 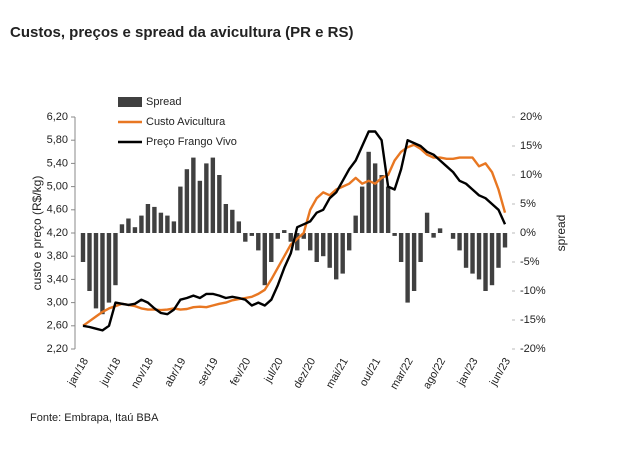 What do you see at coordinates (191, 142) in the screenshot?
I see `legend-label: Preço Frango Vivo` at bounding box center [191, 142].